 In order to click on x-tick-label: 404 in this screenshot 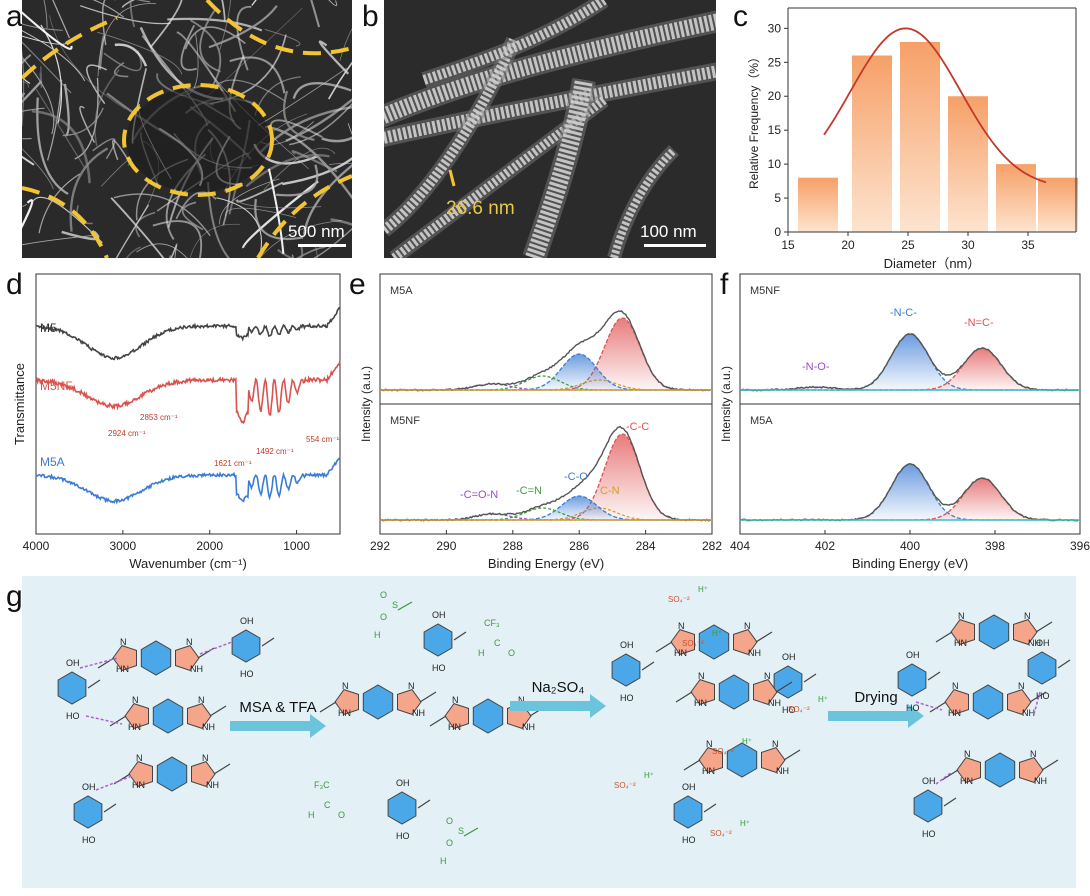, I will do `click(740, 546)`.